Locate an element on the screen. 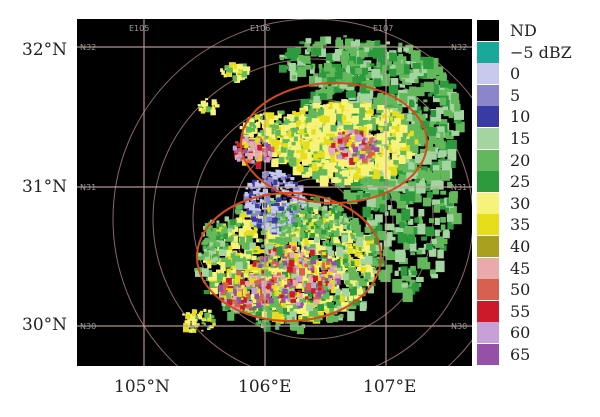 The height and width of the screenshot is (417, 600). grid-label-left: N30 is located at coordinates (88, 326).